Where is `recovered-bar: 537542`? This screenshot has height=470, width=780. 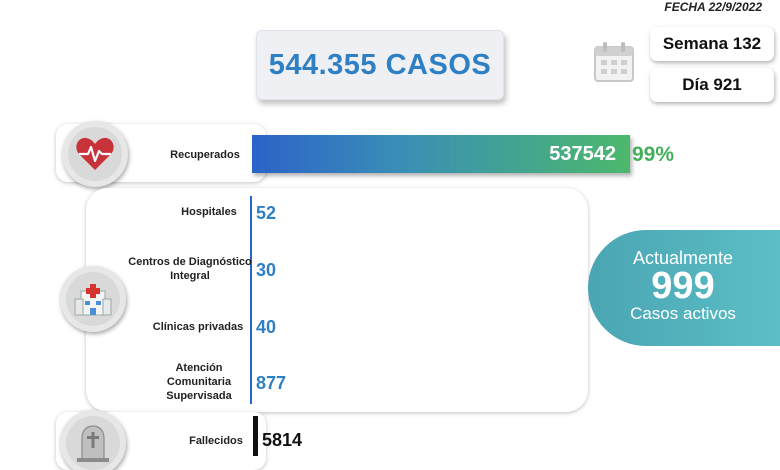
recovered-bar: 537542 is located at coordinates (441, 154).